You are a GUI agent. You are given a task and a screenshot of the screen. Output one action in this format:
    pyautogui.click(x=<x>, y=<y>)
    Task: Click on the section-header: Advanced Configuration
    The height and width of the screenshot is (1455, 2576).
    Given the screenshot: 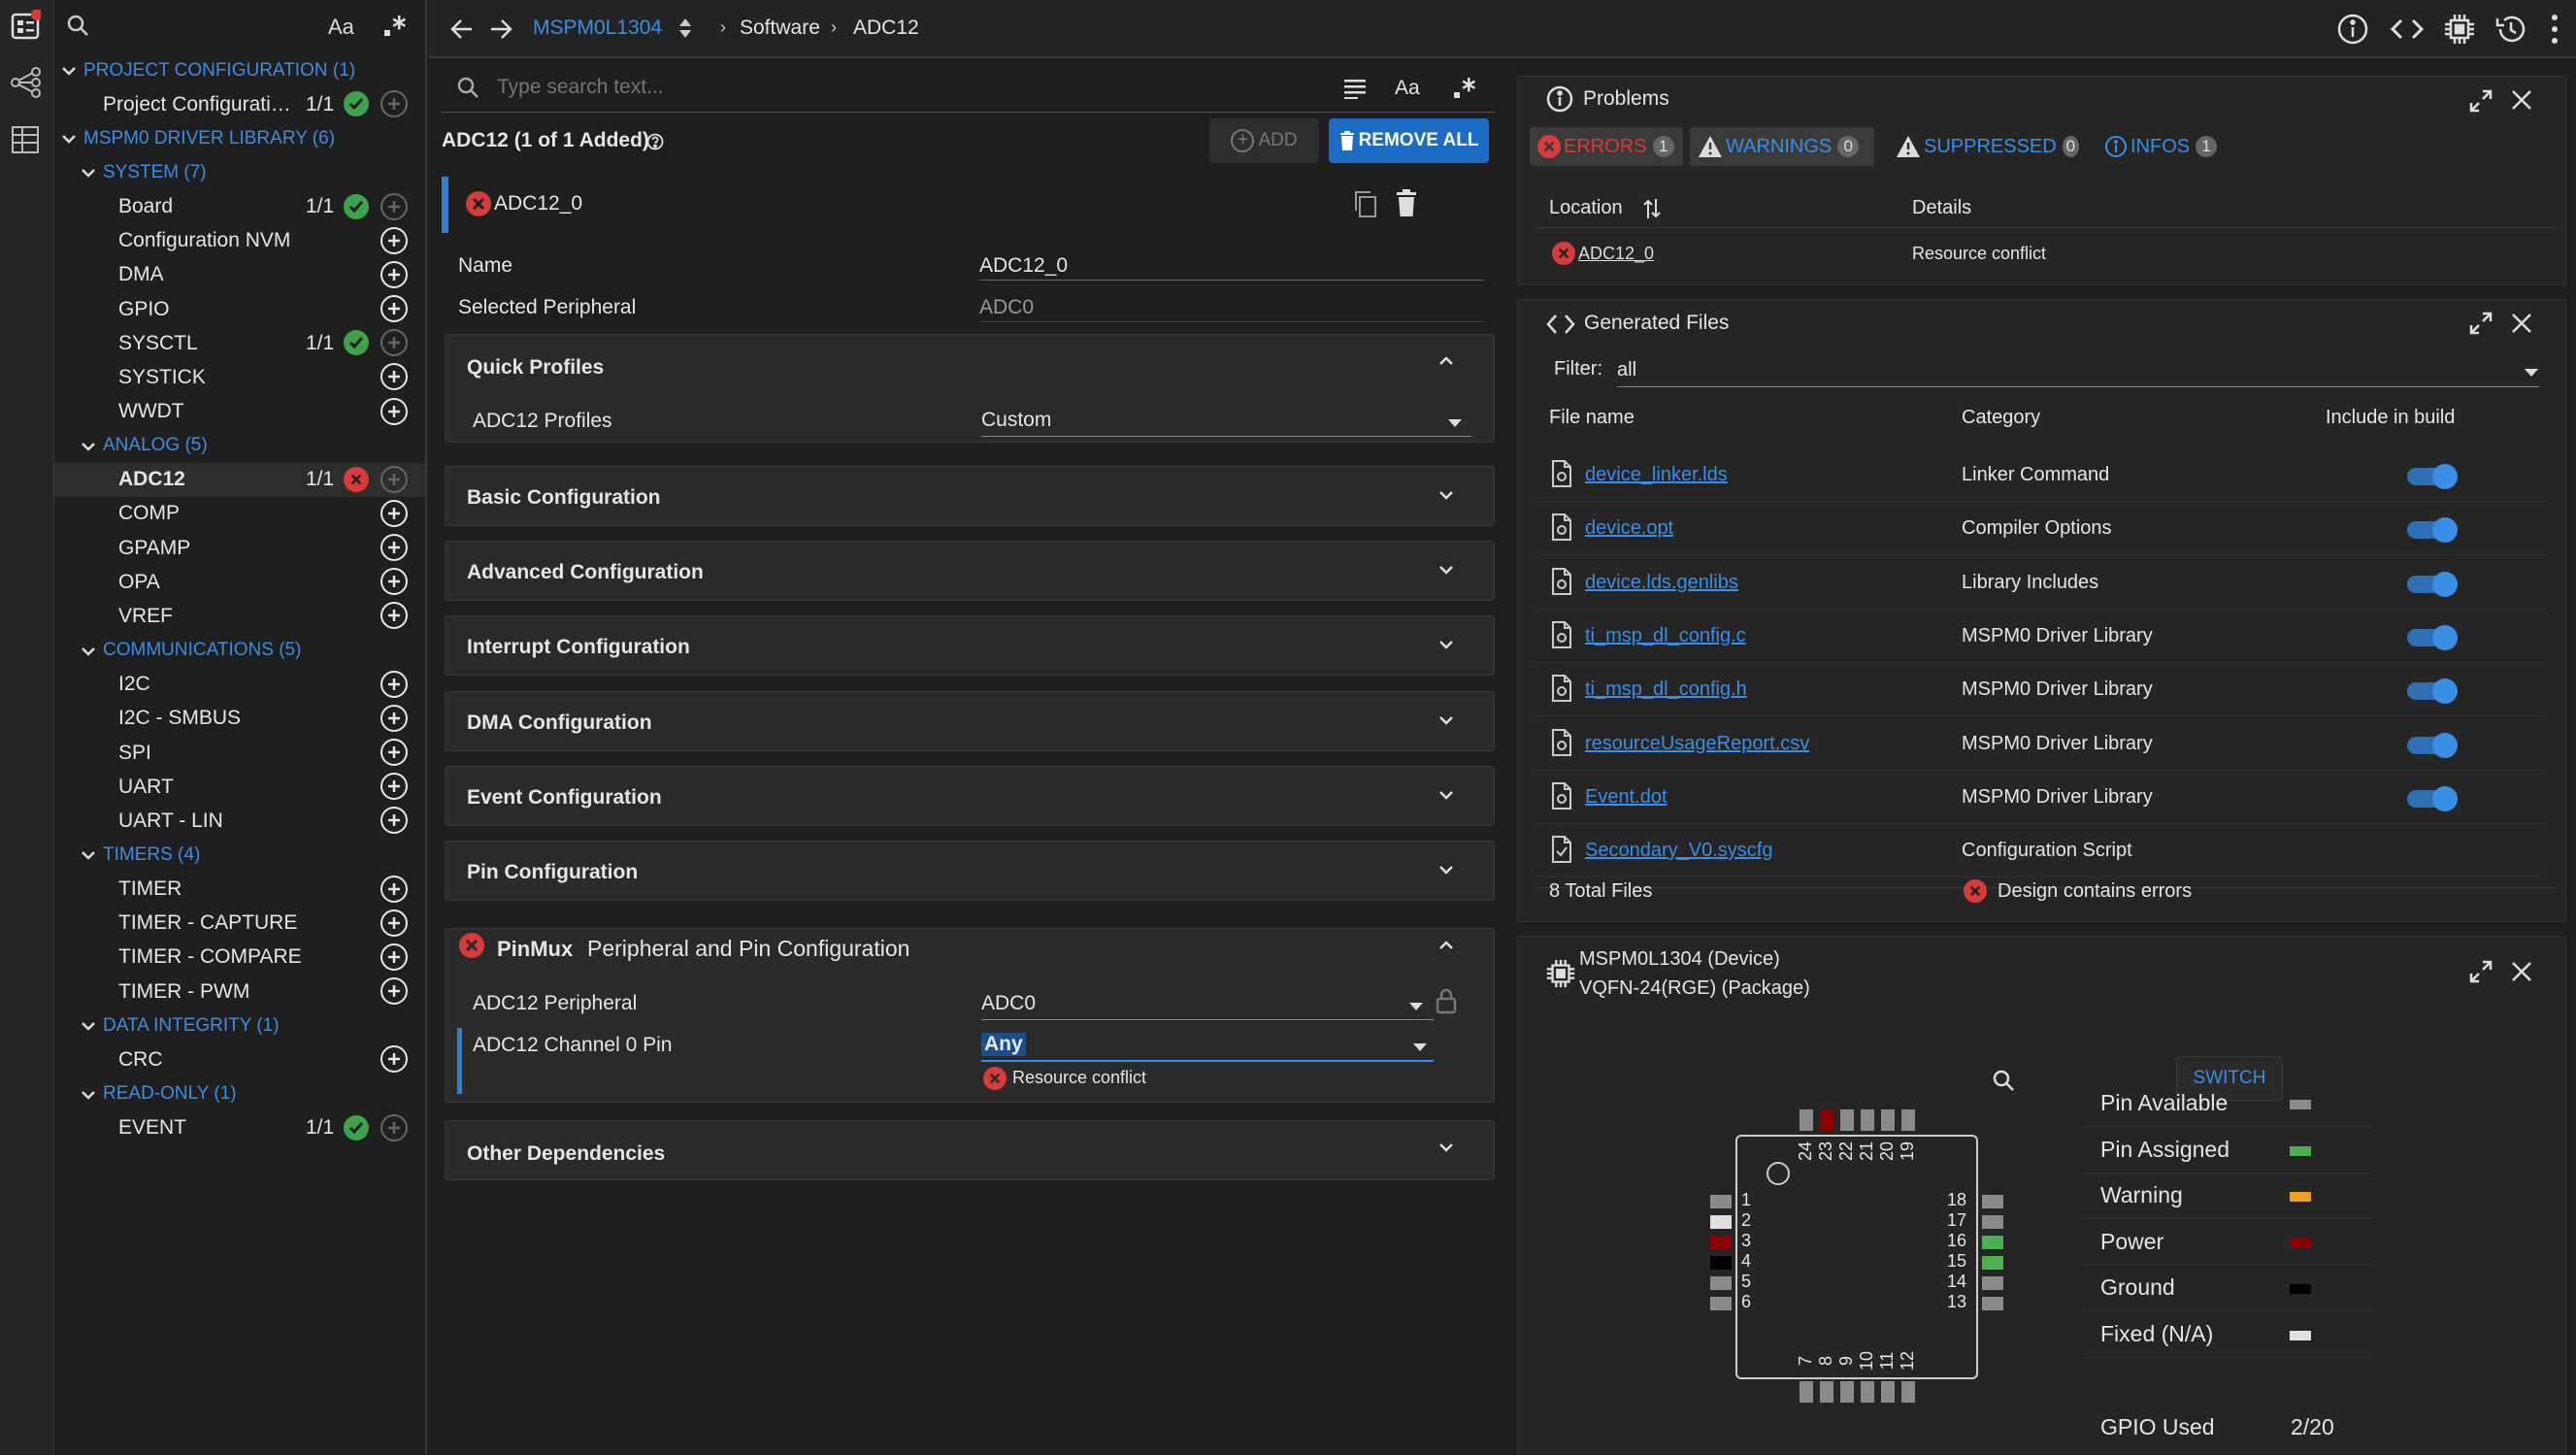 What is the action you would take?
    pyautogui.click(x=585, y=572)
    